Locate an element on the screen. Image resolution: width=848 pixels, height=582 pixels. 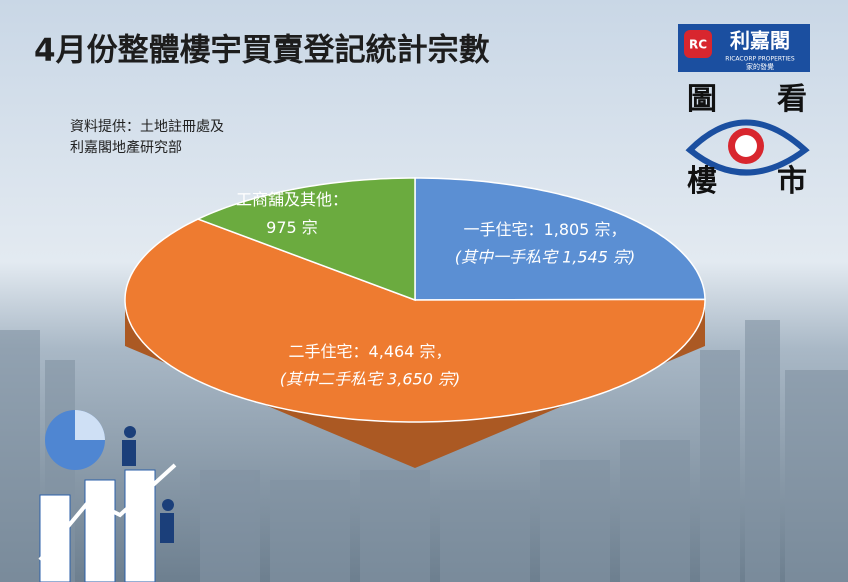
illustration is located at coordinates (107, 496).